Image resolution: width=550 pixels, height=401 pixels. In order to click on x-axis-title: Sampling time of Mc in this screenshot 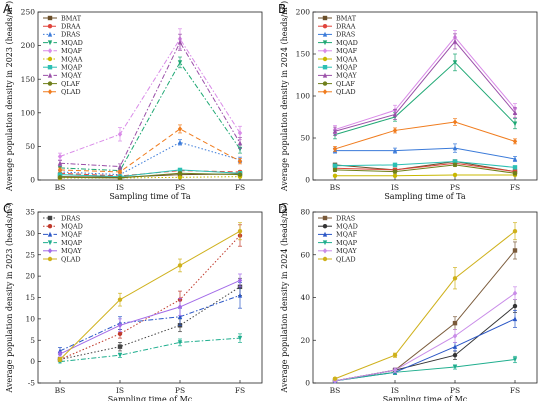, I will do `click(425, 398)`.